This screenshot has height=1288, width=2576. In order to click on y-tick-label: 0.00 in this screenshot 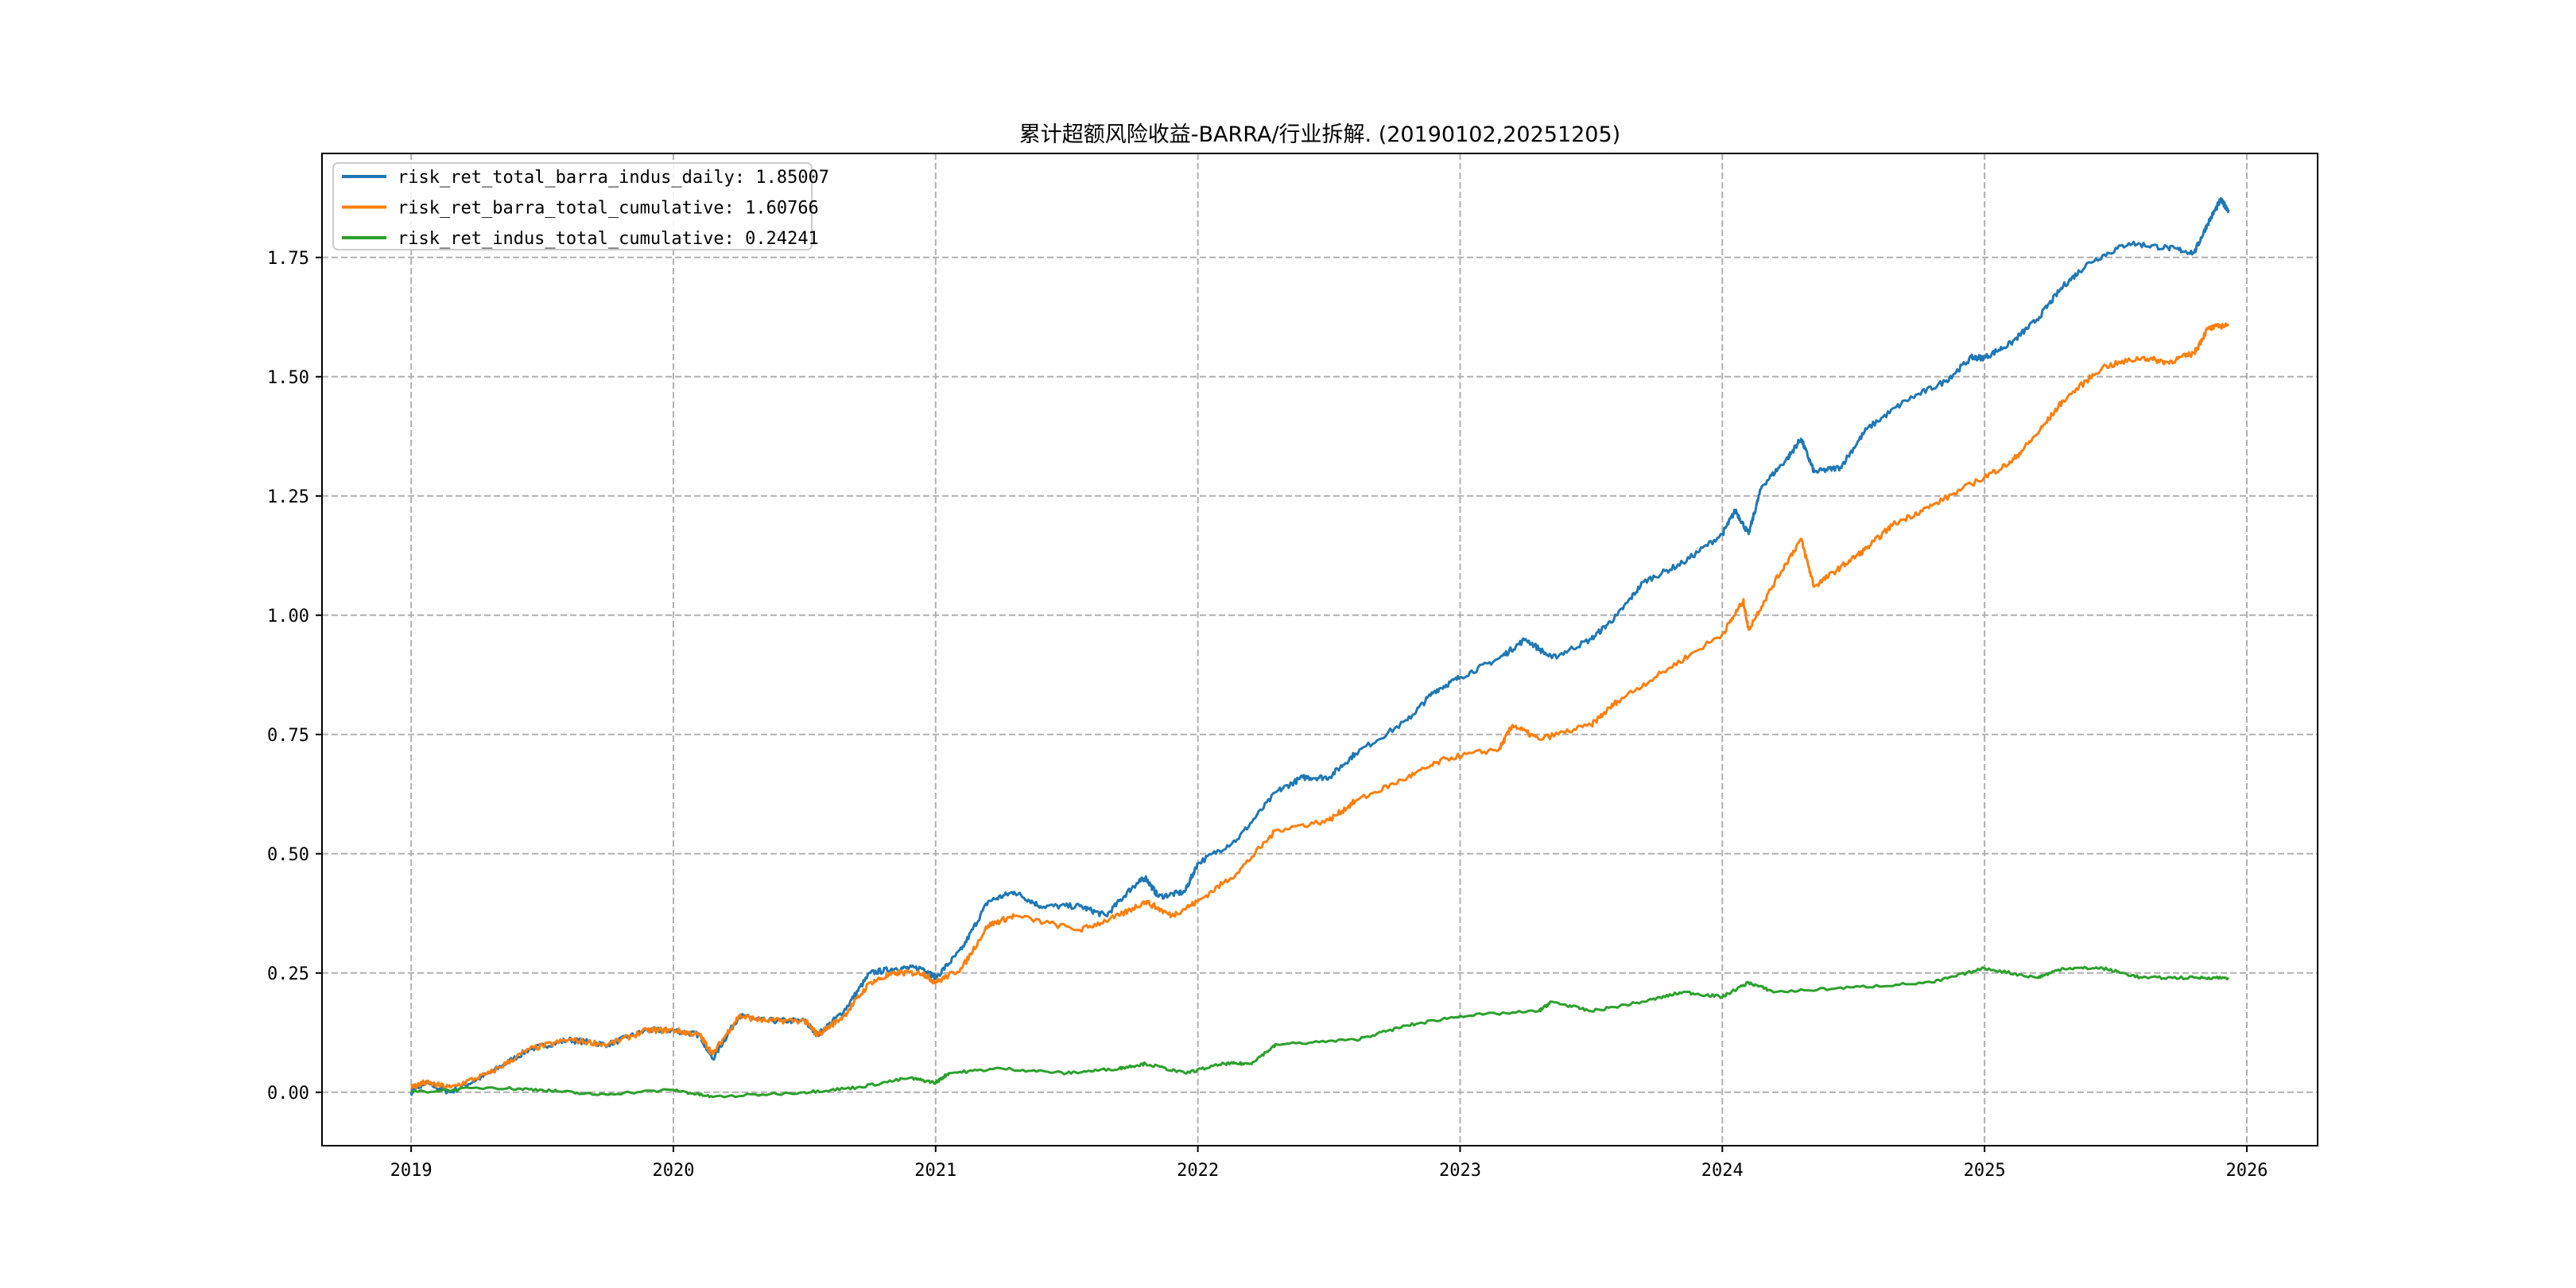, I will do `click(288, 1094)`.